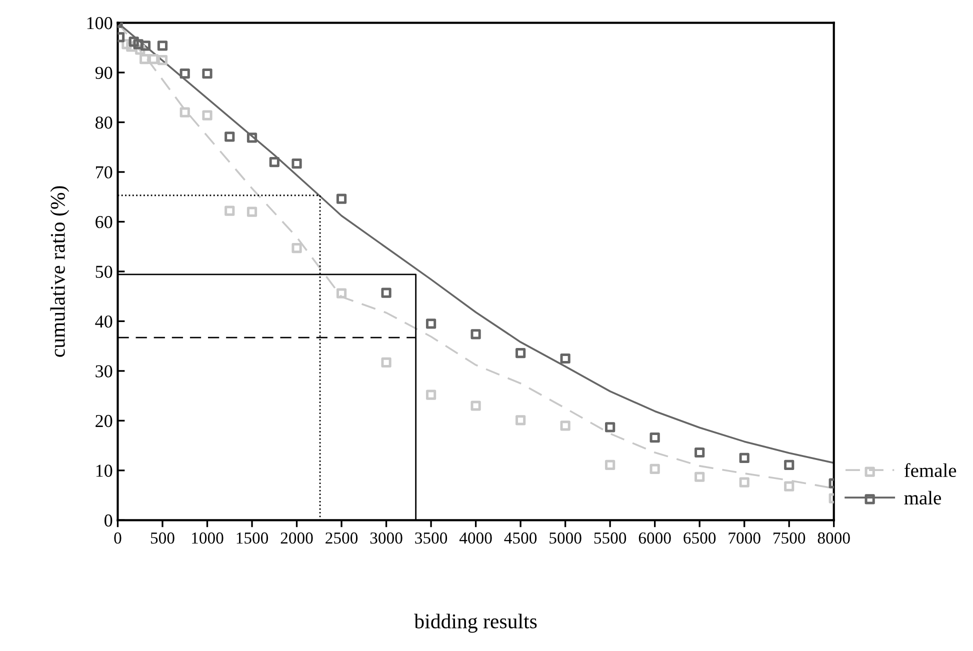 The width and height of the screenshot is (973, 651). What do you see at coordinates (118, 538) in the screenshot?
I see `x-tick-label: 0` at bounding box center [118, 538].